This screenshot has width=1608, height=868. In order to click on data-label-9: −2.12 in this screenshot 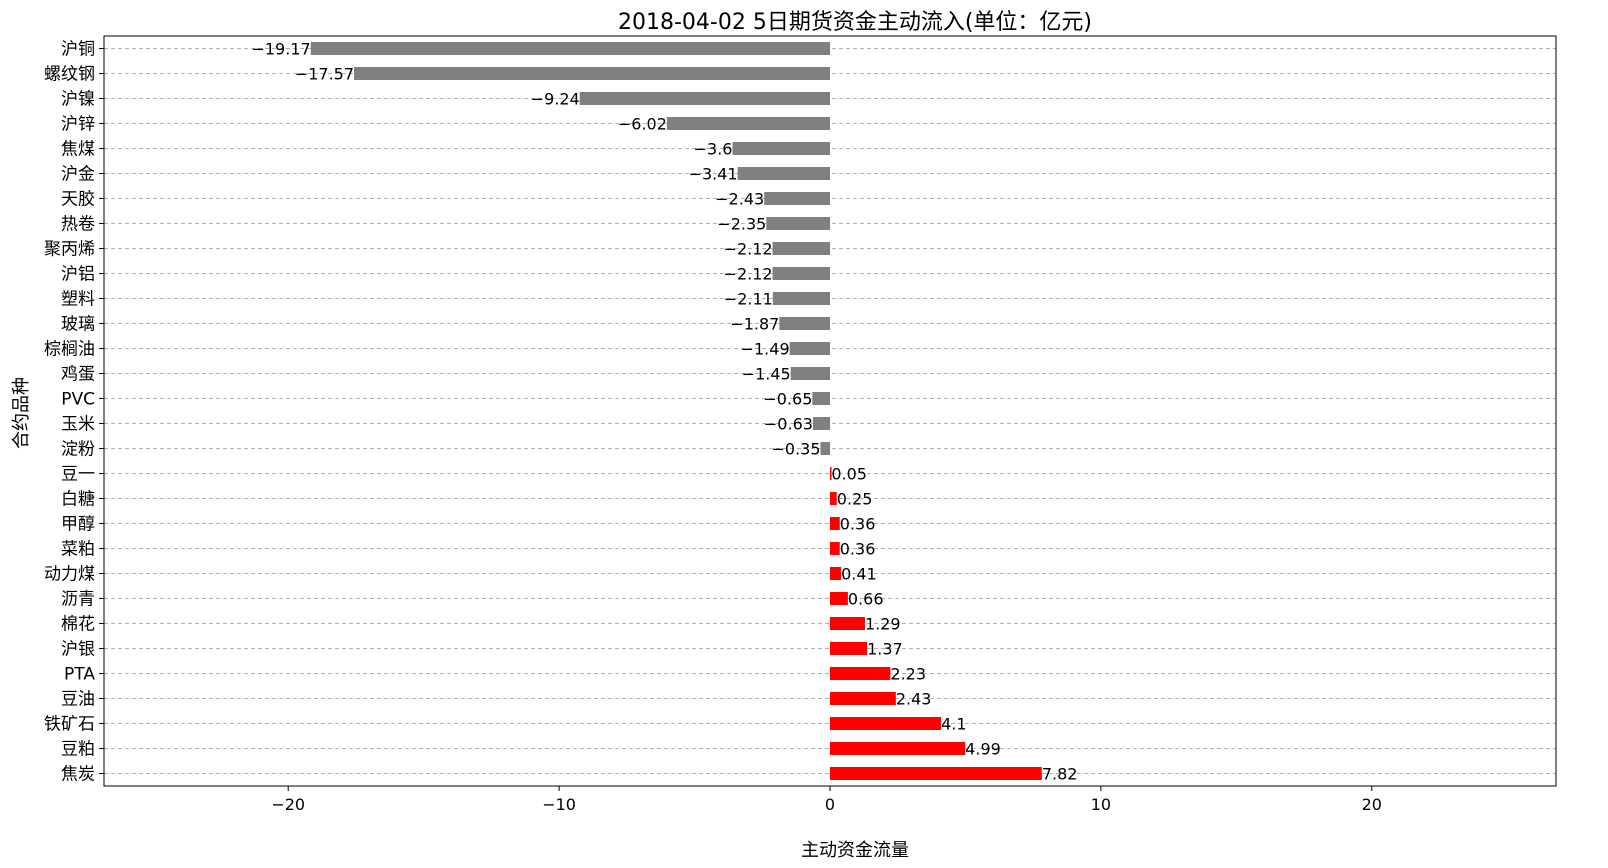, I will do `click(748, 249)`.